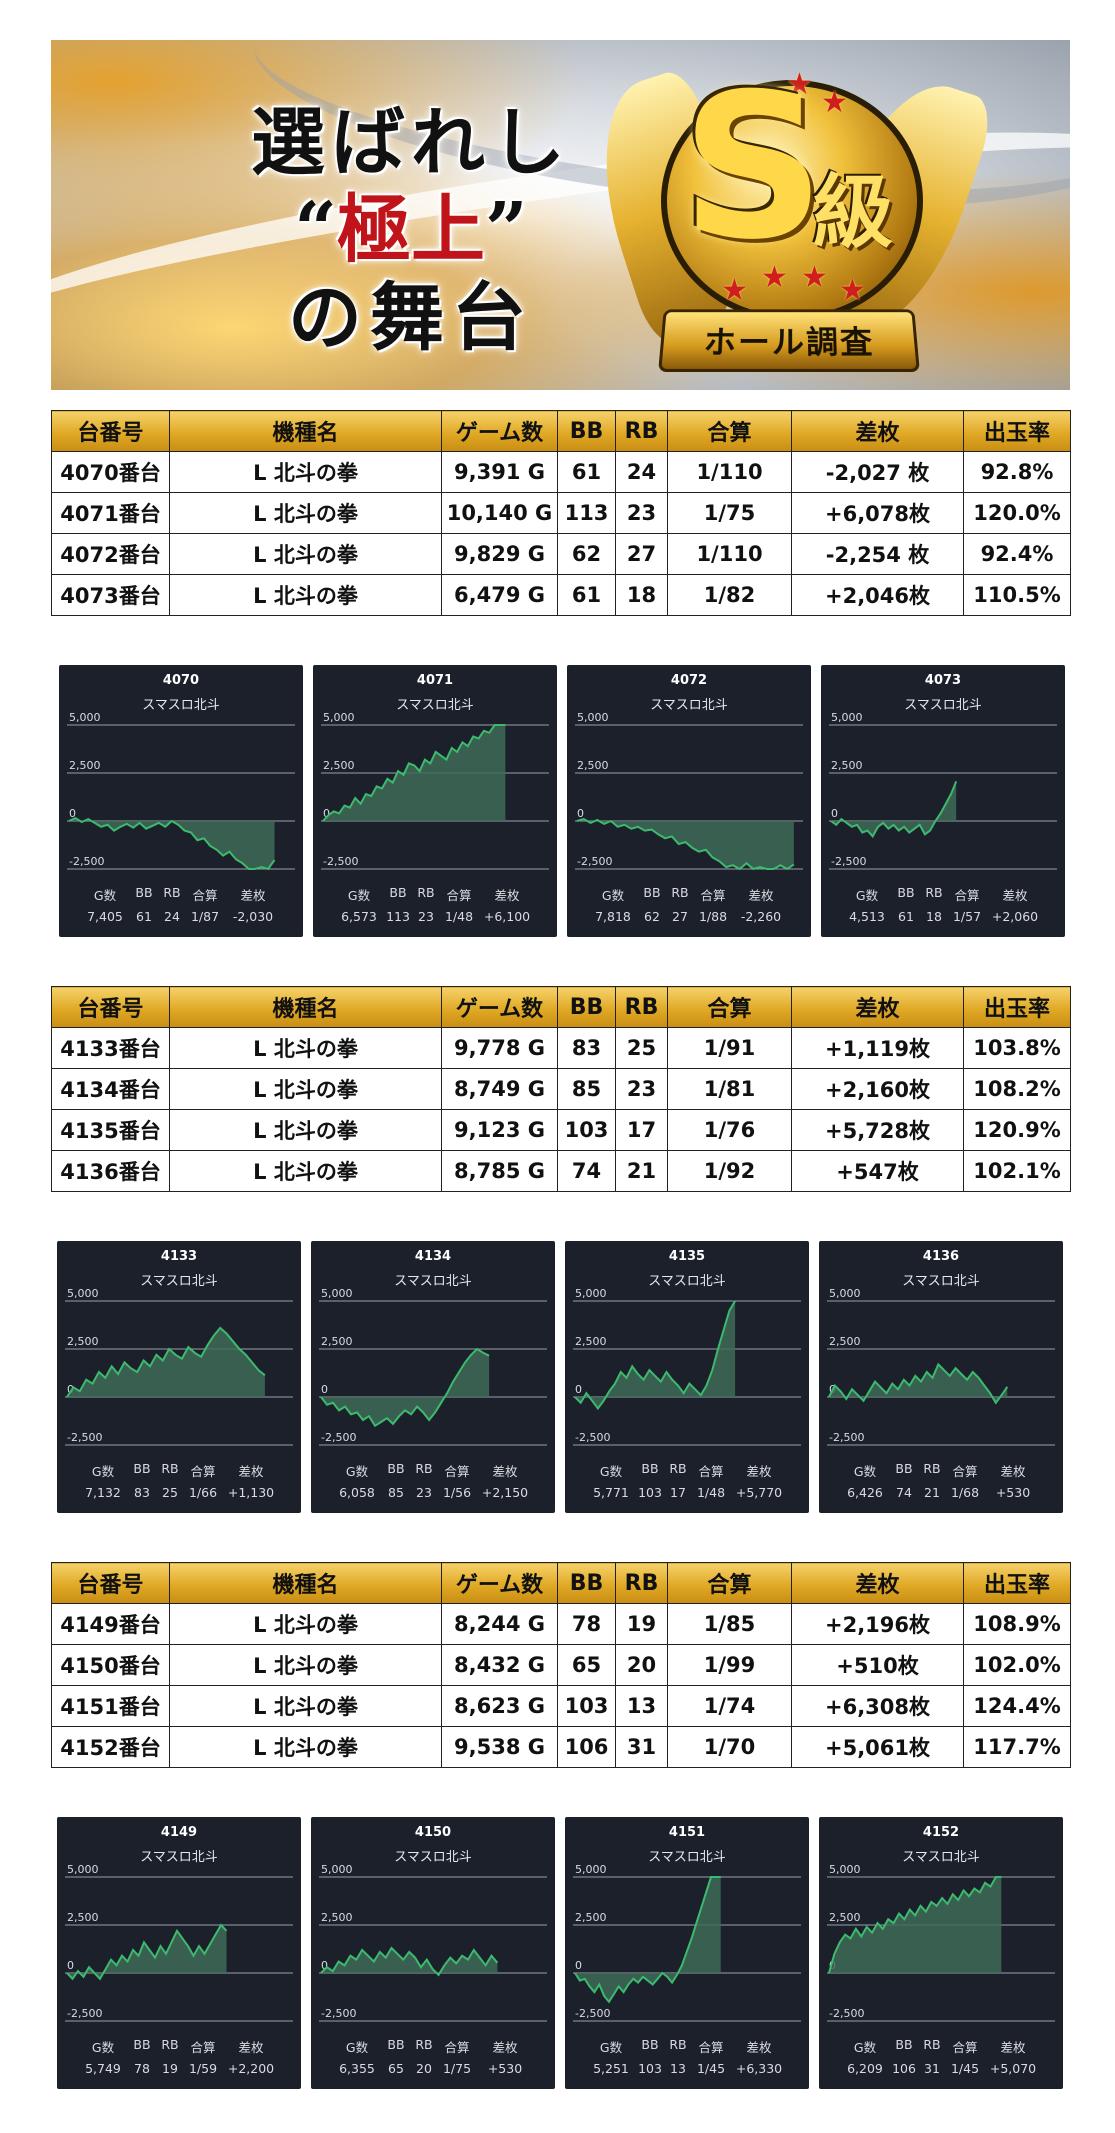 The image size is (1115, 2133). Describe the element at coordinates (877, 554) in the screenshot. I see `diff-cell: -2,254 枚` at that location.